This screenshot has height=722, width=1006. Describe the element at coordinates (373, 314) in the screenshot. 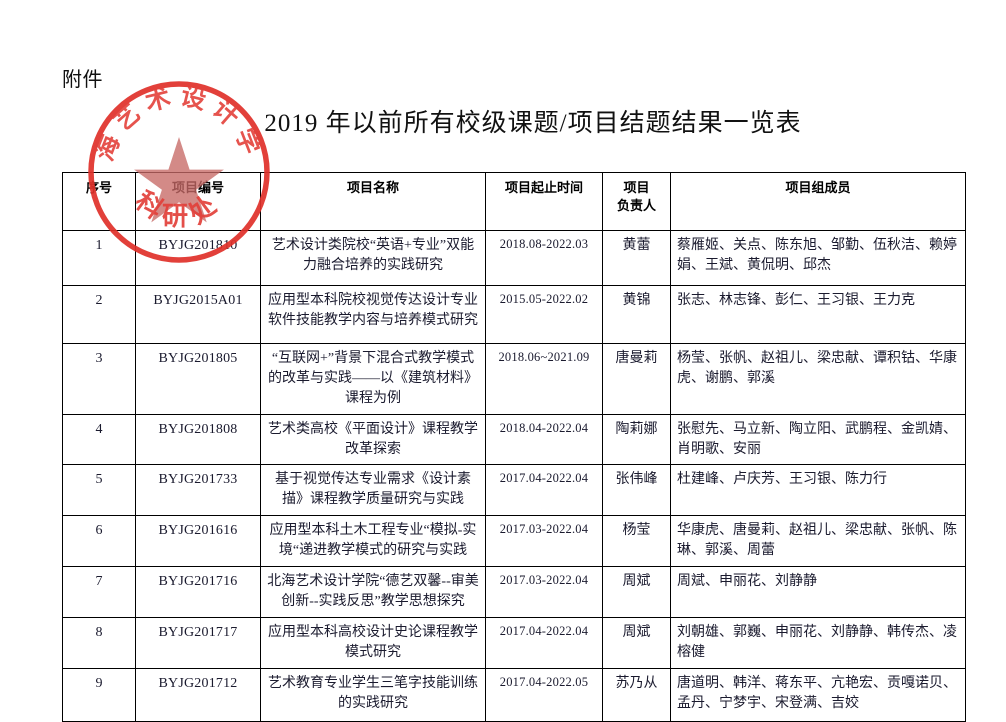

I see `cell-name: 应用型本科院校视觉传达设计专业软件技能教学内容与培养模式研究` at that location.